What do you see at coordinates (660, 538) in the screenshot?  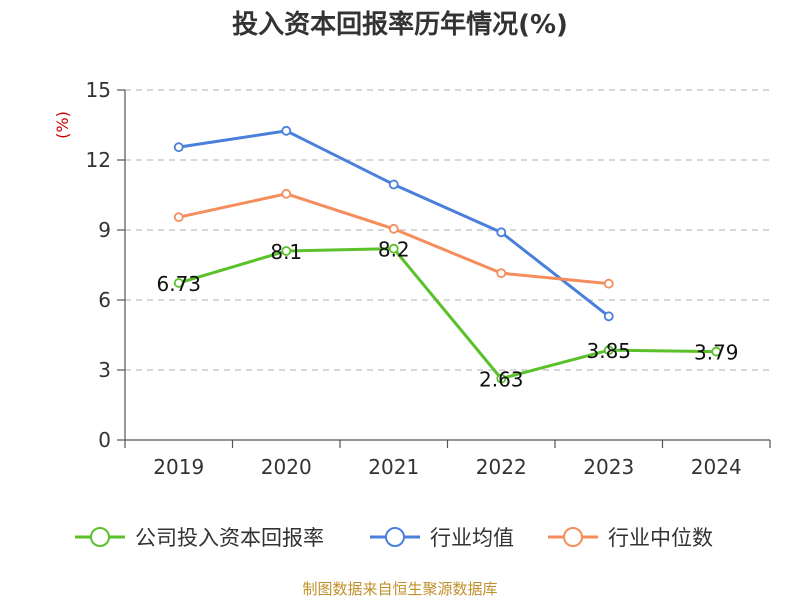 I see `legend-label: 行业中位数` at bounding box center [660, 538].